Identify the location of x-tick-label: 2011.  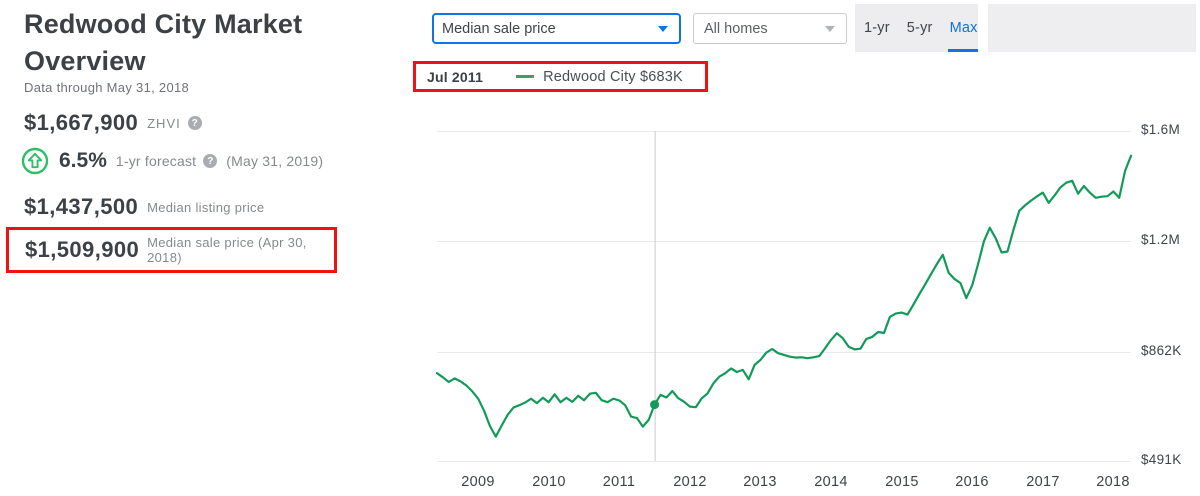
(619, 482).